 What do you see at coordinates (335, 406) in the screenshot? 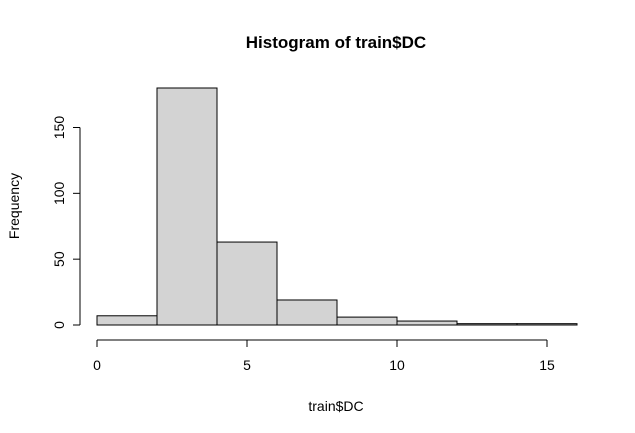
I see `x-axis-label: train$DC` at bounding box center [335, 406].